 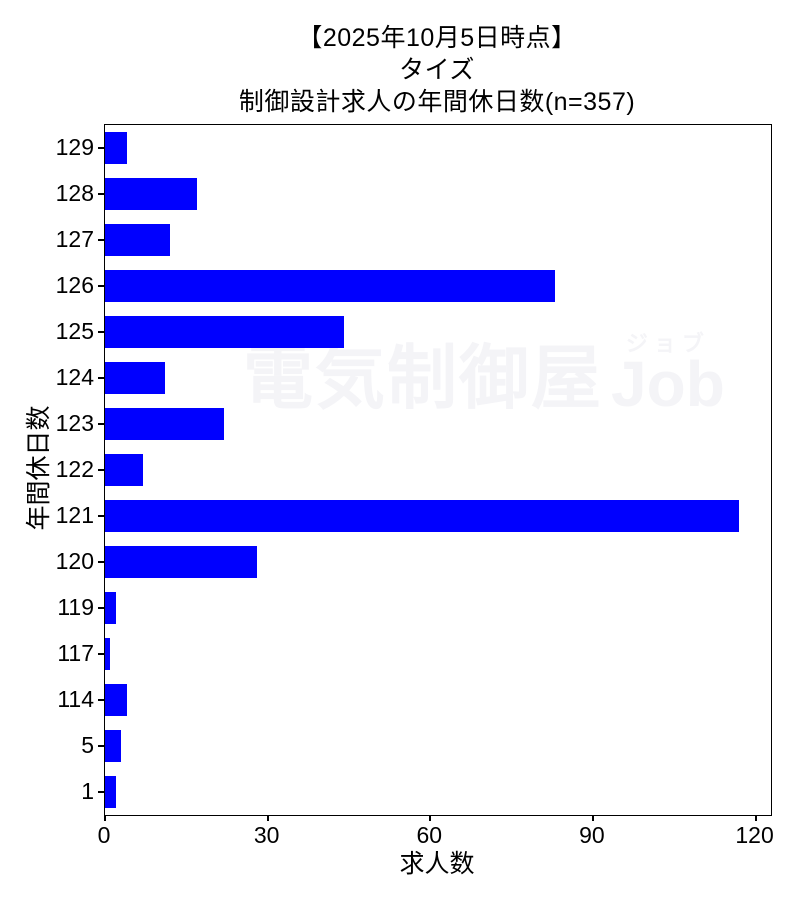 I want to click on y-tick-label-1: 1, so click(x=87, y=791).